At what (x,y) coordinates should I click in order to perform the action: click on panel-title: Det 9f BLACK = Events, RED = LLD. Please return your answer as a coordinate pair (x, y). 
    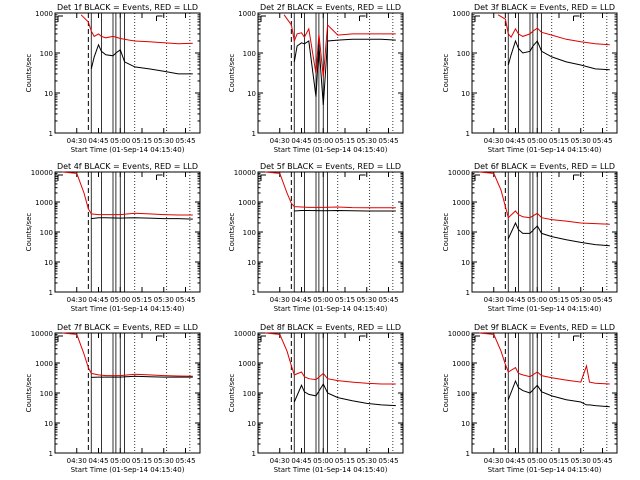
    Looking at the image, I should click on (544, 327).